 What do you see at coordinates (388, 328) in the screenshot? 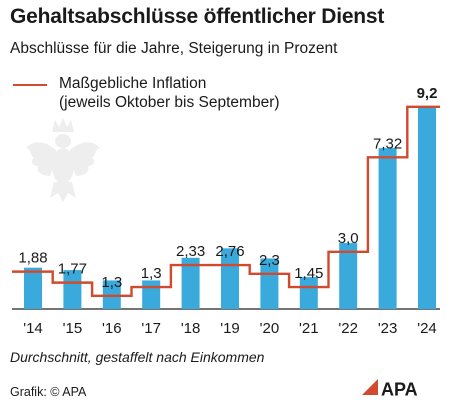
I see `x-tick-label-9: '23` at bounding box center [388, 328].